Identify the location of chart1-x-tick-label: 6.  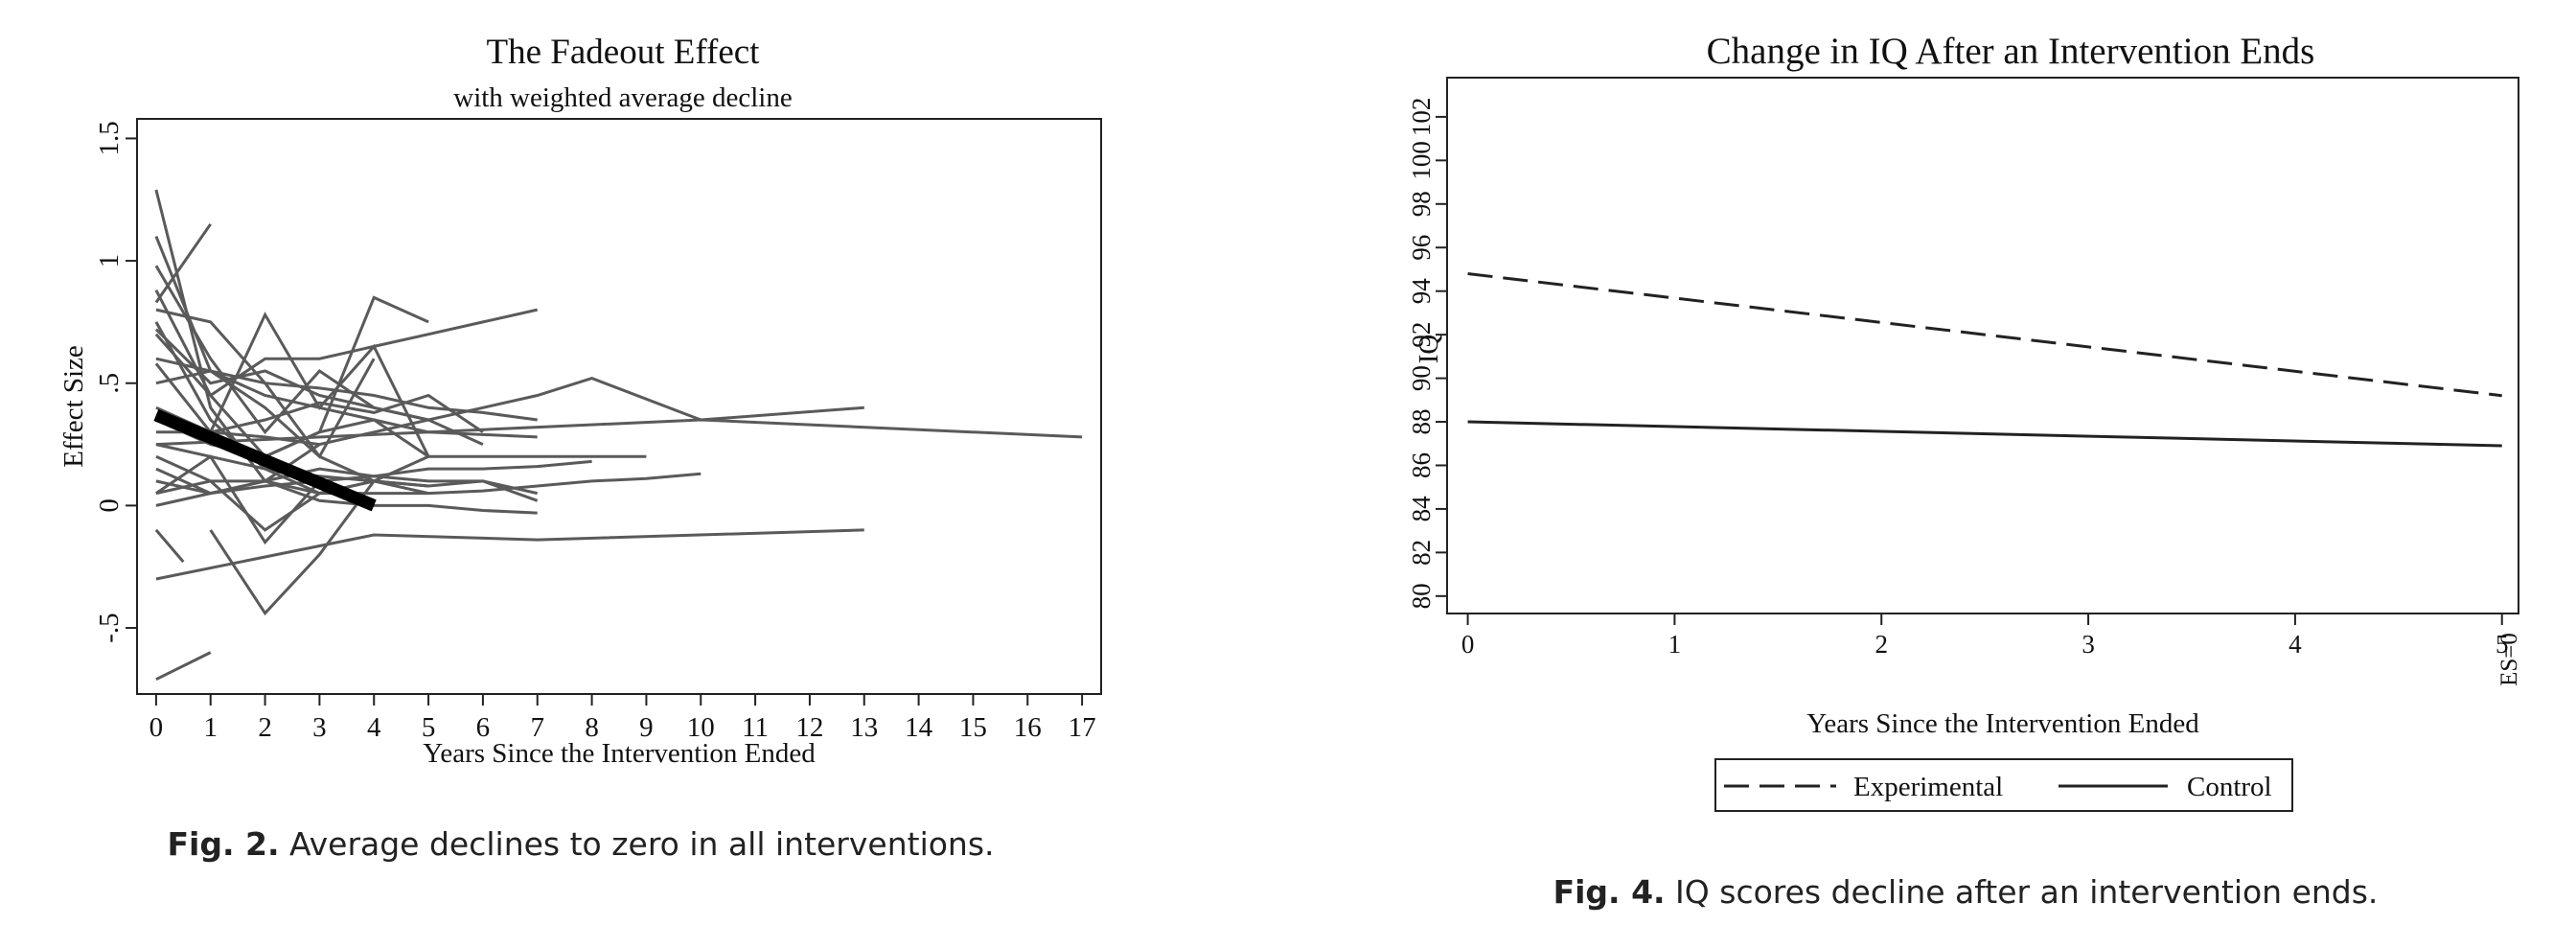
(483, 727).